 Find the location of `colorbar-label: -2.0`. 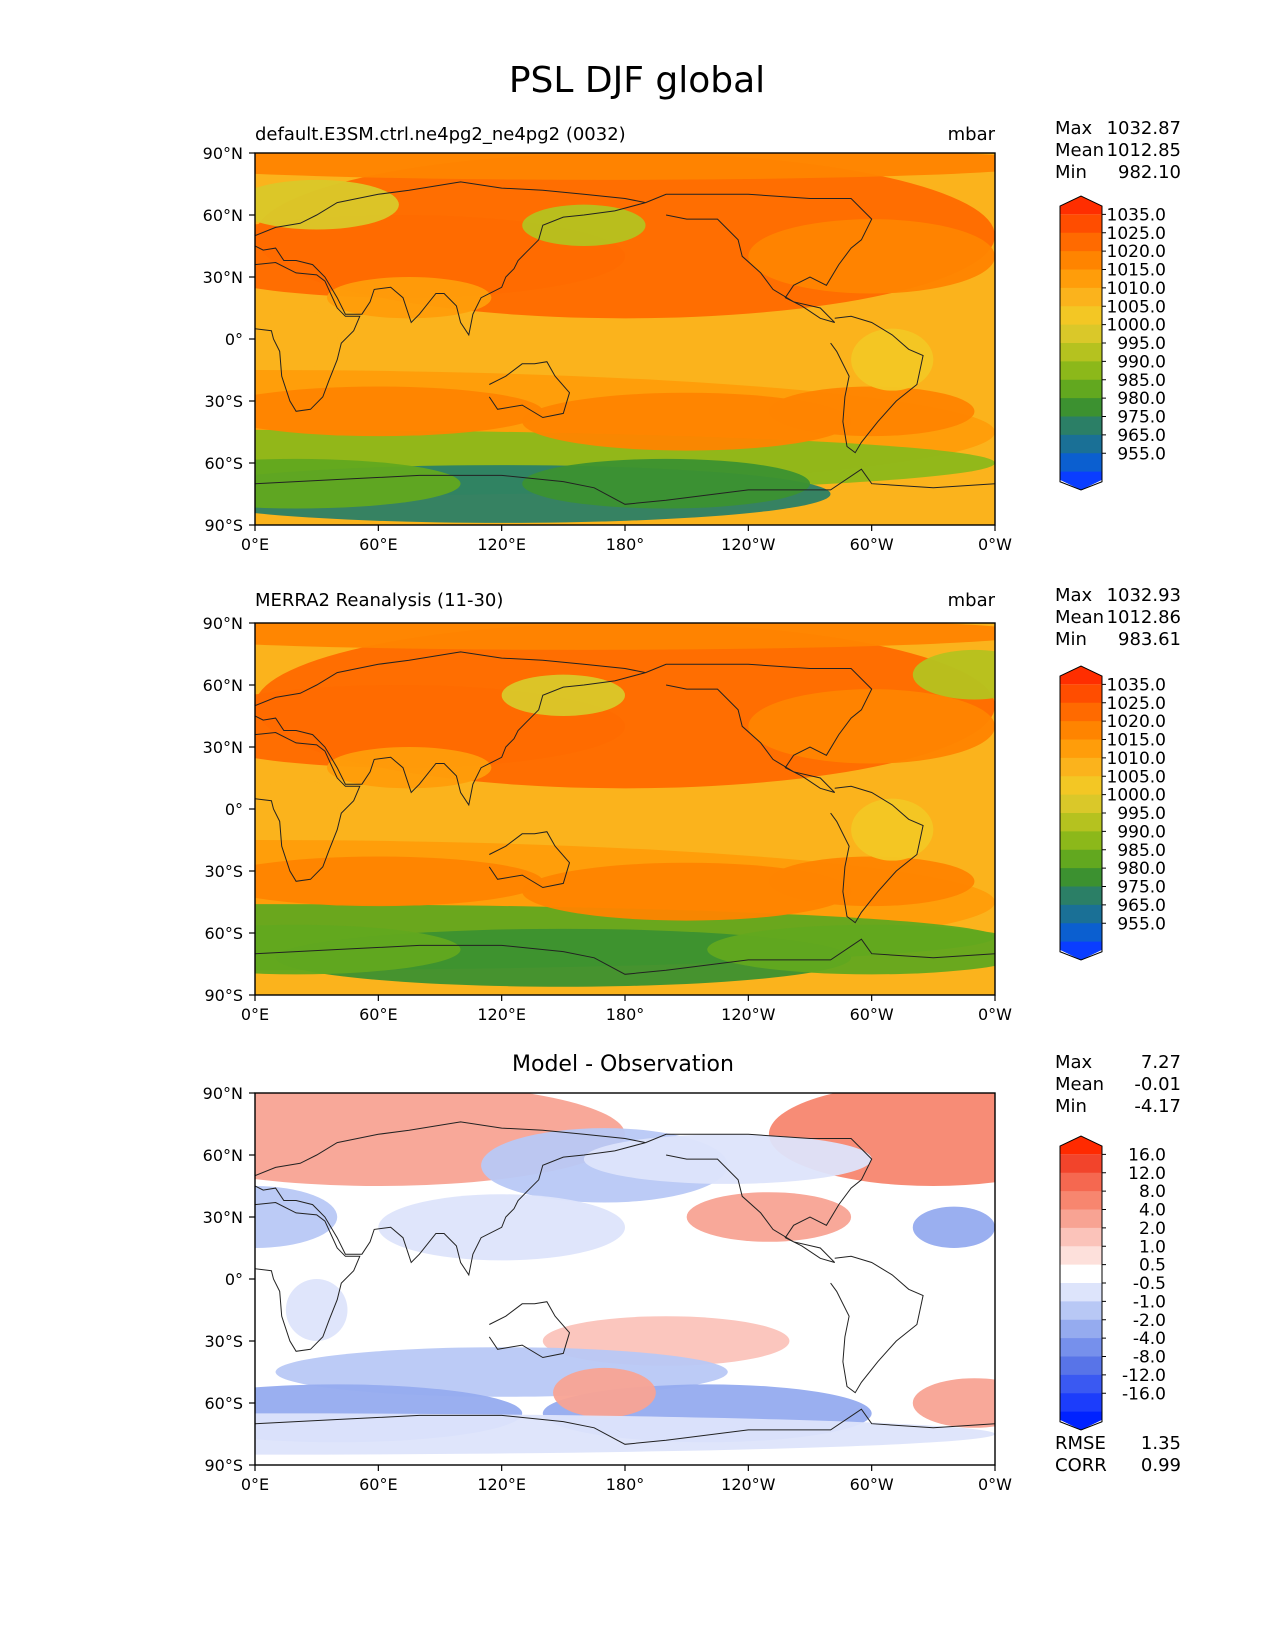

colorbar-label: -2.0 is located at coordinates (1149, 1321).